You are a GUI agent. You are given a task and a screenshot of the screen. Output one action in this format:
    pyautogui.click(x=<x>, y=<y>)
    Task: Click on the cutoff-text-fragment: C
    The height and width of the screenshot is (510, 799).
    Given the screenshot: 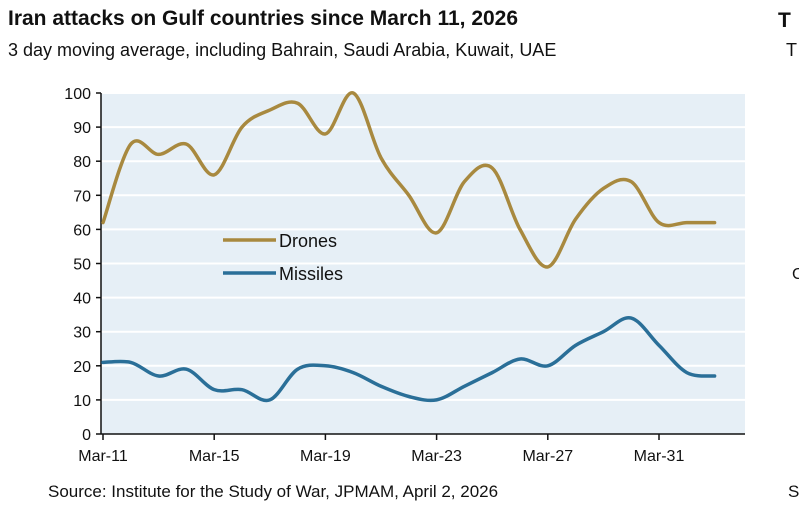 What is the action you would take?
    pyautogui.click(x=795, y=274)
    